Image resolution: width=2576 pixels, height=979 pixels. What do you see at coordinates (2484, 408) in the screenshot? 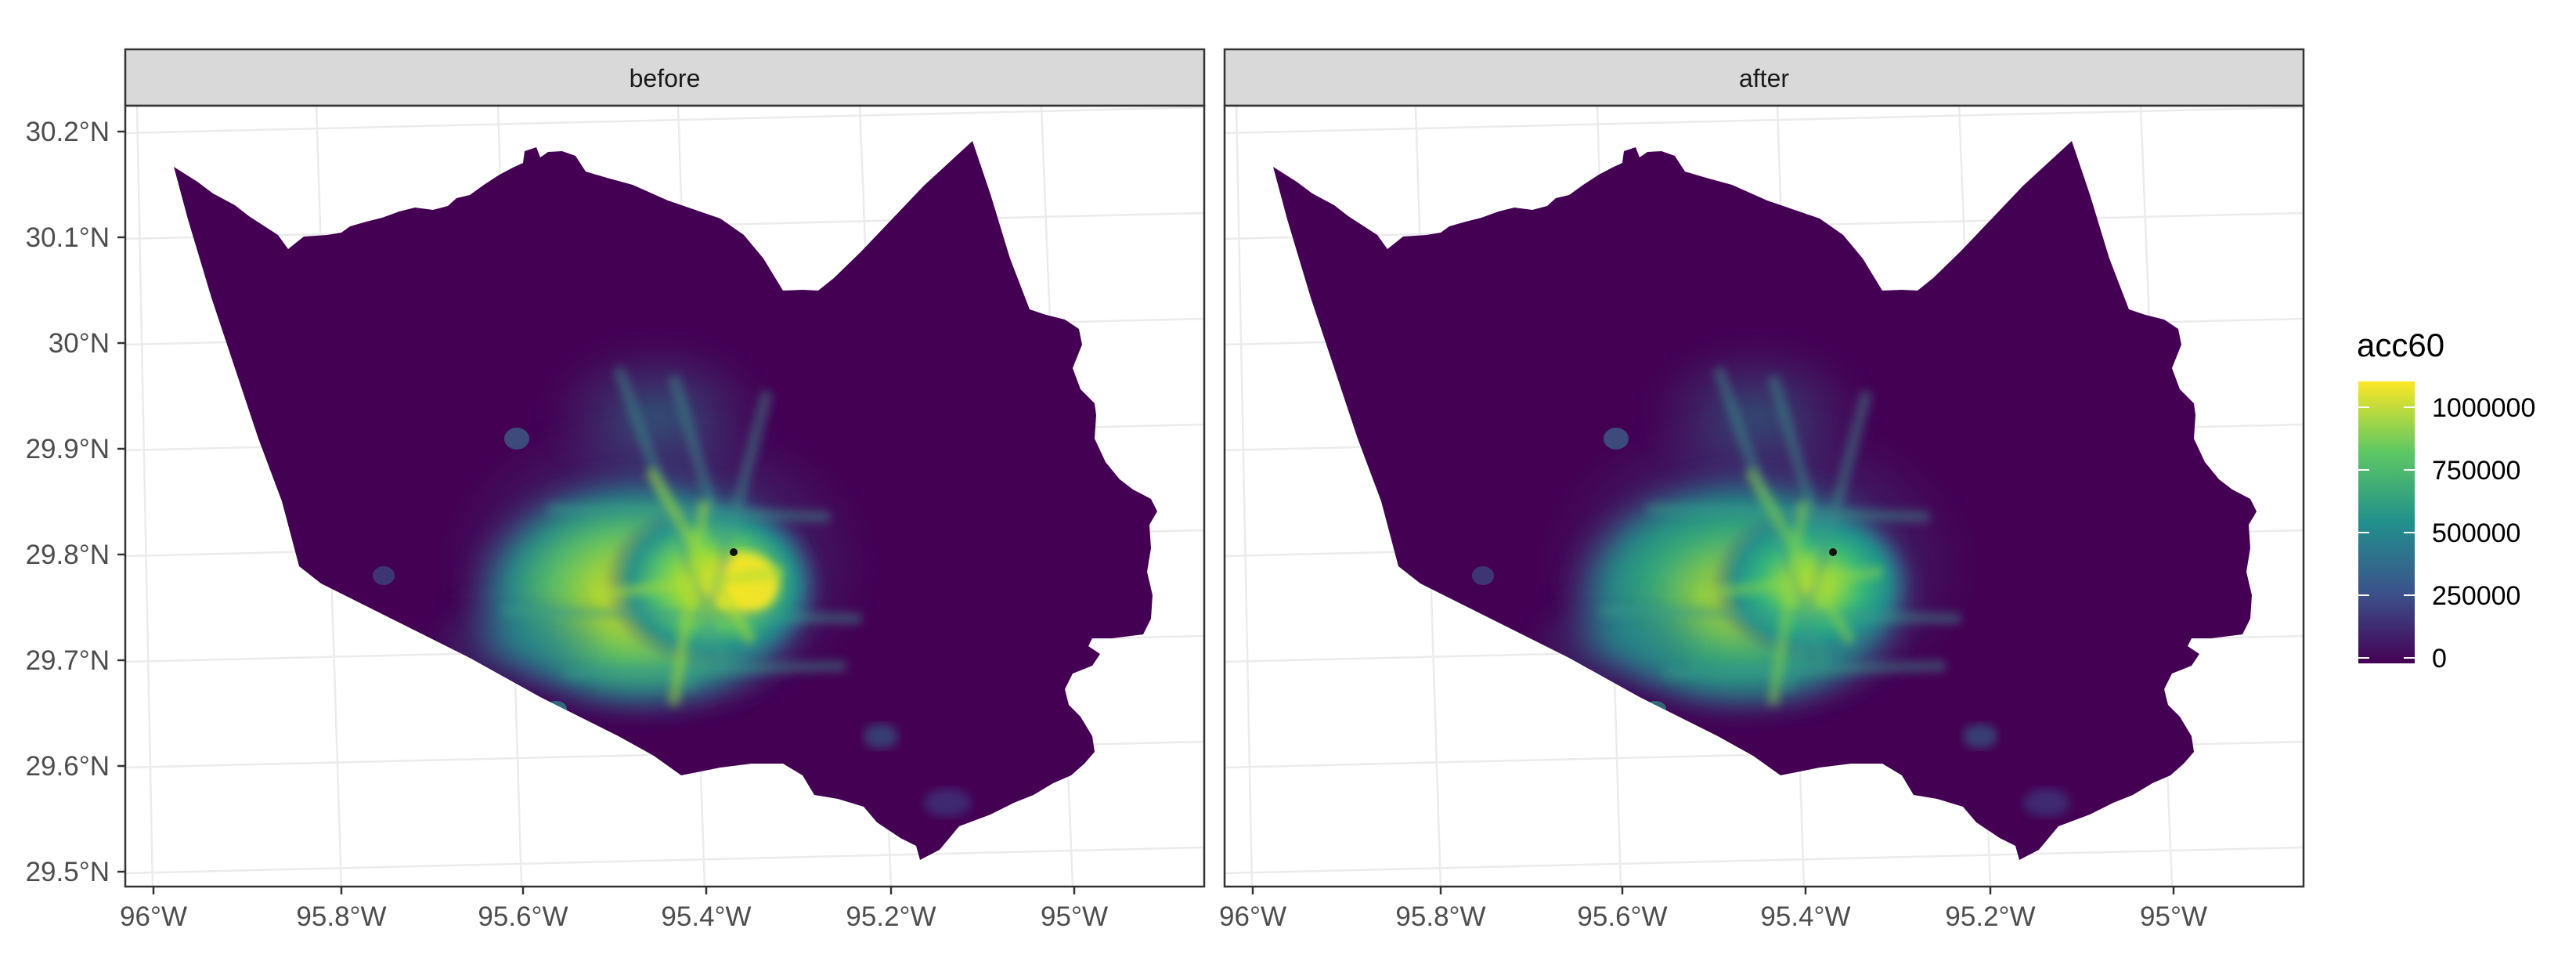
I see `legend-label: 1000000` at bounding box center [2484, 408].